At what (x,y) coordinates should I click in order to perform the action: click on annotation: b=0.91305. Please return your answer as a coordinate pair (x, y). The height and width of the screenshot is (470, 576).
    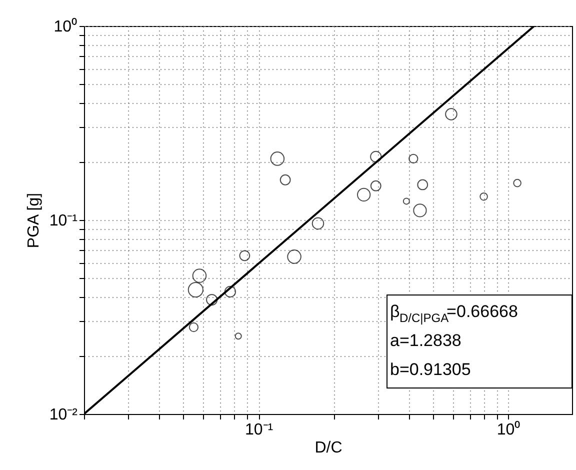
    Looking at the image, I should click on (430, 369).